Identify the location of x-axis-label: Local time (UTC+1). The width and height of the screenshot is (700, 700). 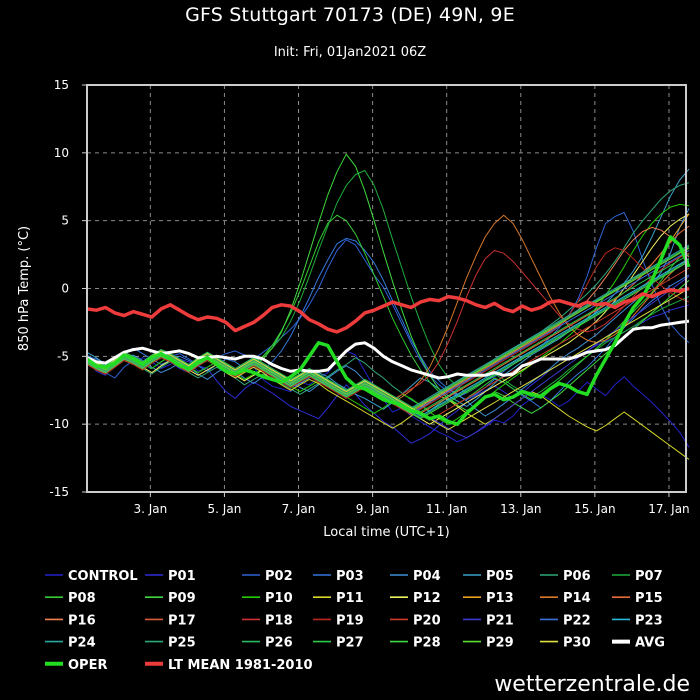
(386, 532).